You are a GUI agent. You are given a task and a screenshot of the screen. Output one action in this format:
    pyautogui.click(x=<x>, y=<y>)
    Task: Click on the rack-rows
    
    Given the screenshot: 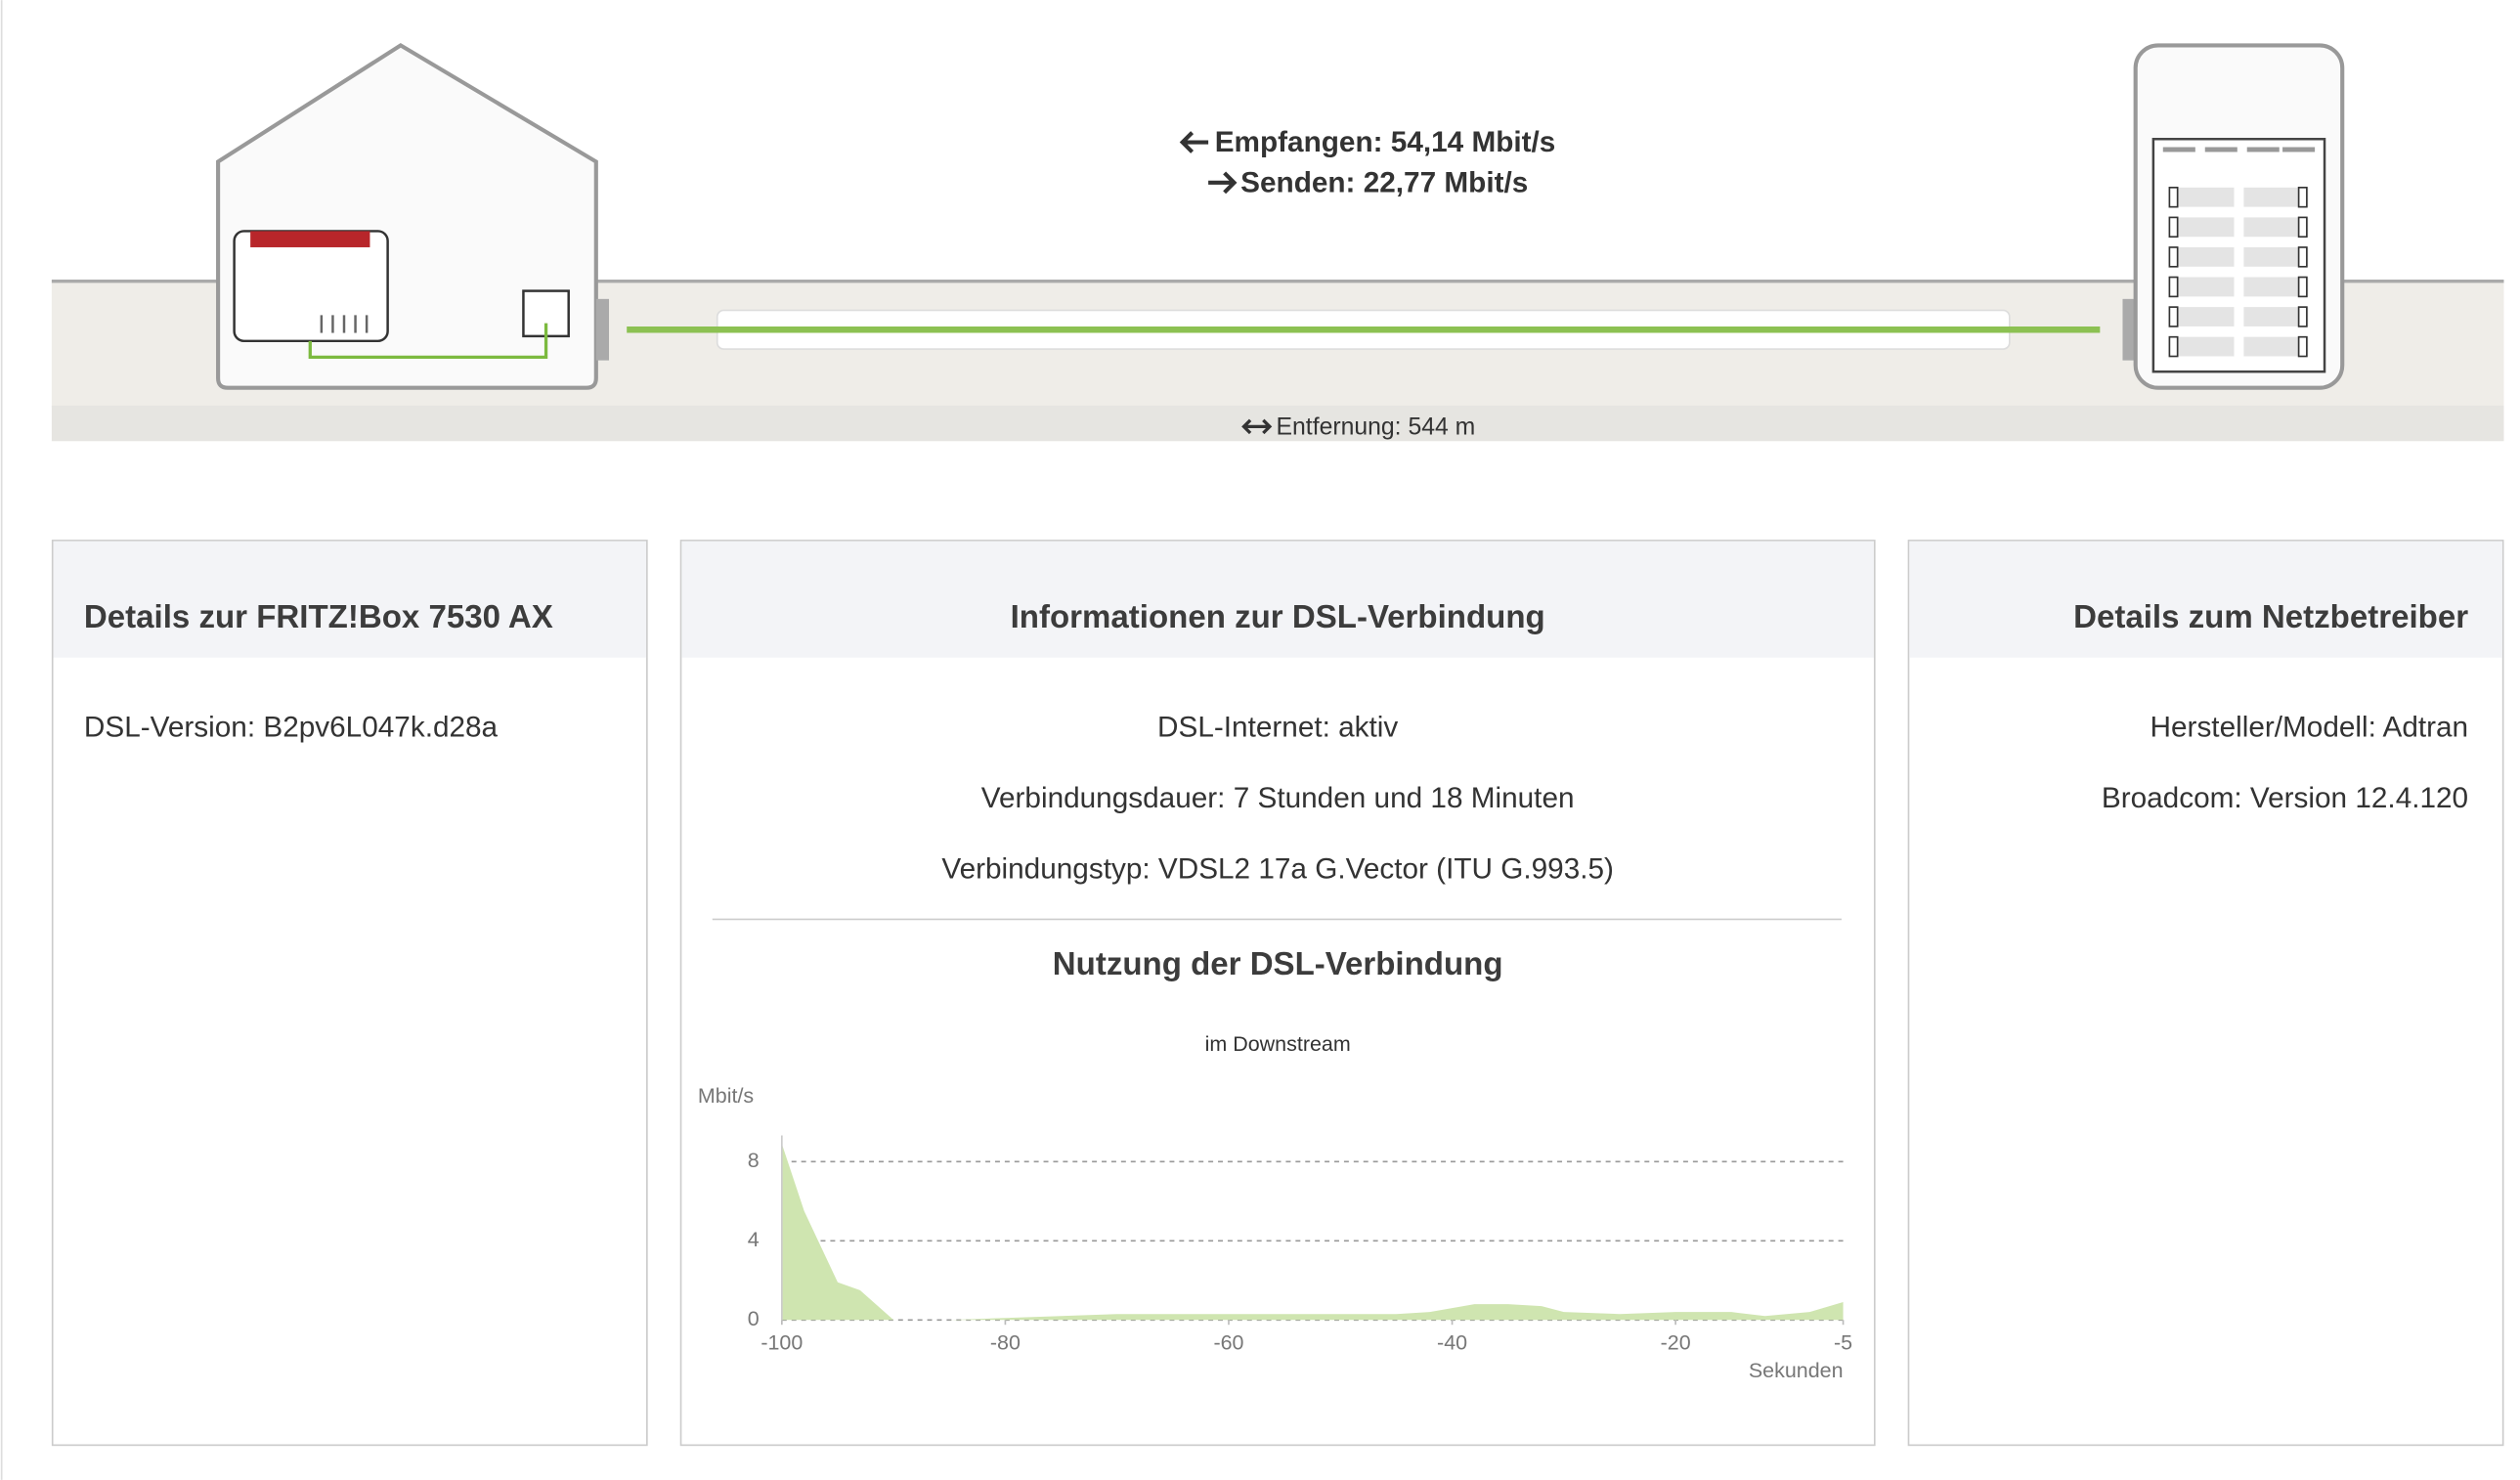 What is the action you would take?
    pyautogui.click(x=2239, y=252)
    